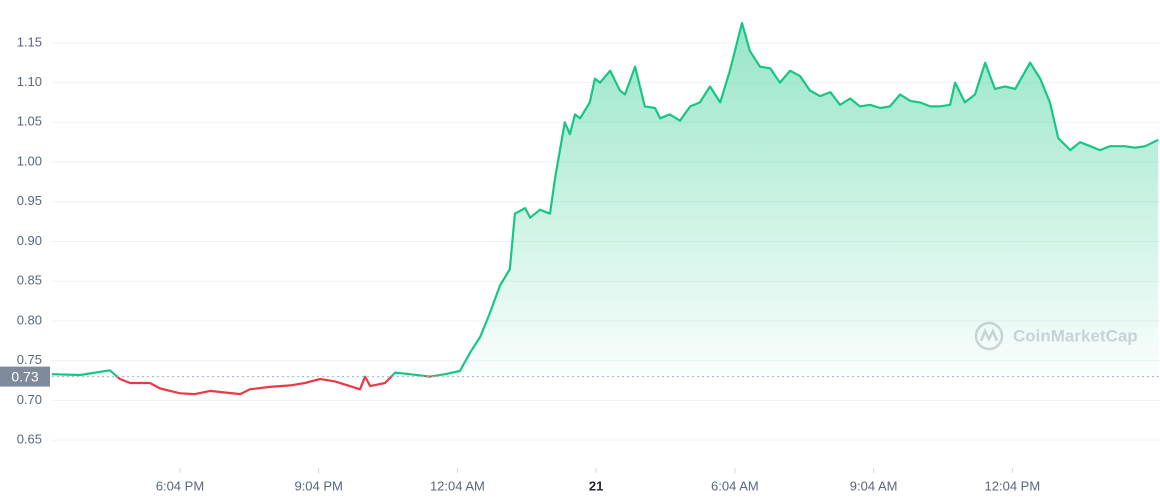 This screenshot has height=500, width=1160. I want to click on reference-badge, so click(25, 376).